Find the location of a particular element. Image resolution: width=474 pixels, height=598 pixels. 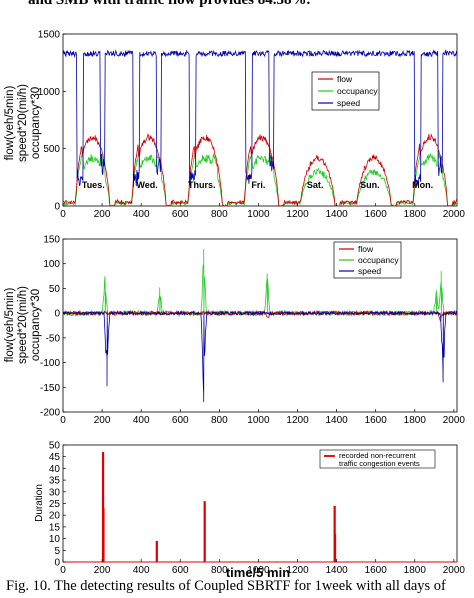

day-label: Tues. is located at coordinates (93, 185).